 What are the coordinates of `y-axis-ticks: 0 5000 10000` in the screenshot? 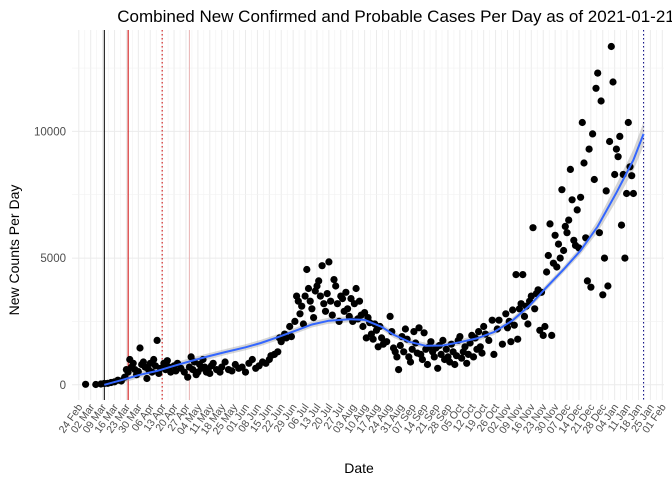 It's located at (50, 258).